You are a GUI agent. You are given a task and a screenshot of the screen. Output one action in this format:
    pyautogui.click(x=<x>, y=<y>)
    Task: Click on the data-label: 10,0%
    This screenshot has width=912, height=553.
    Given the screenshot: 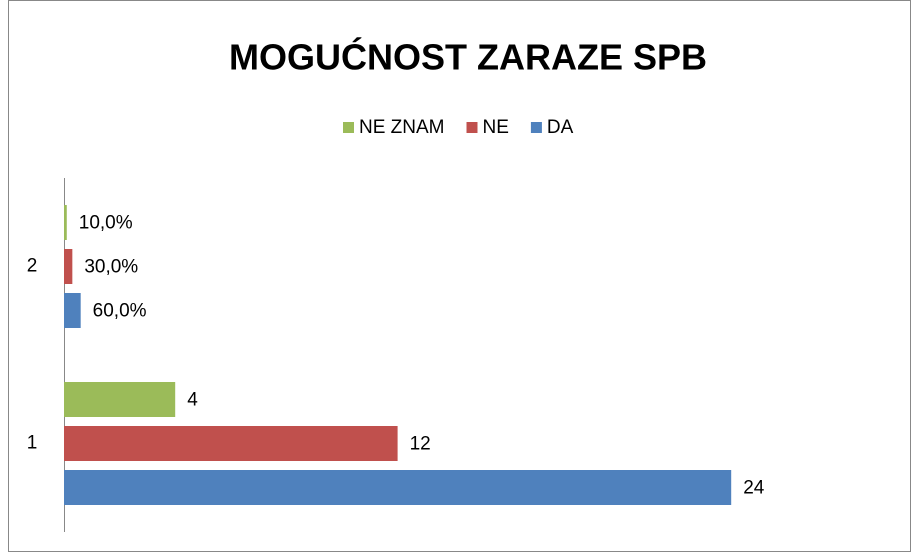 What is the action you would take?
    pyautogui.click(x=106, y=223)
    